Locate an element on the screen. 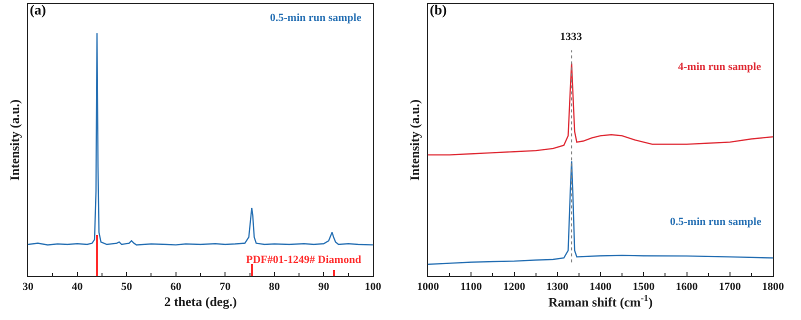 The width and height of the screenshot is (801, 320). chart-title: (a) is located at coordinates (38, 11).